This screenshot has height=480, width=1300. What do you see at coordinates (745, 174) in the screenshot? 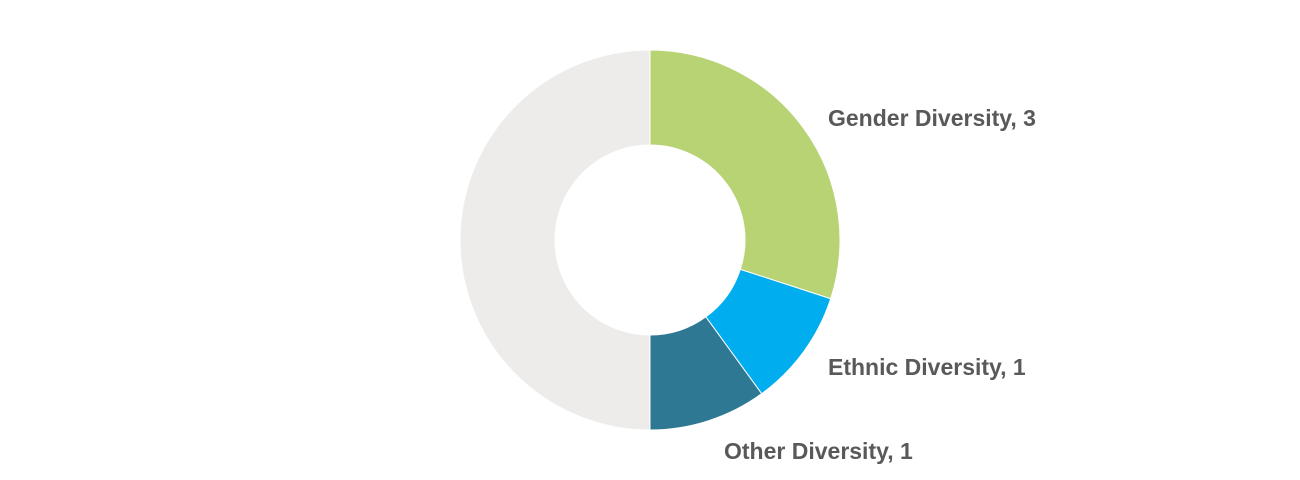
I see `slice-gender-diversity` at bounding box center [745, 174].